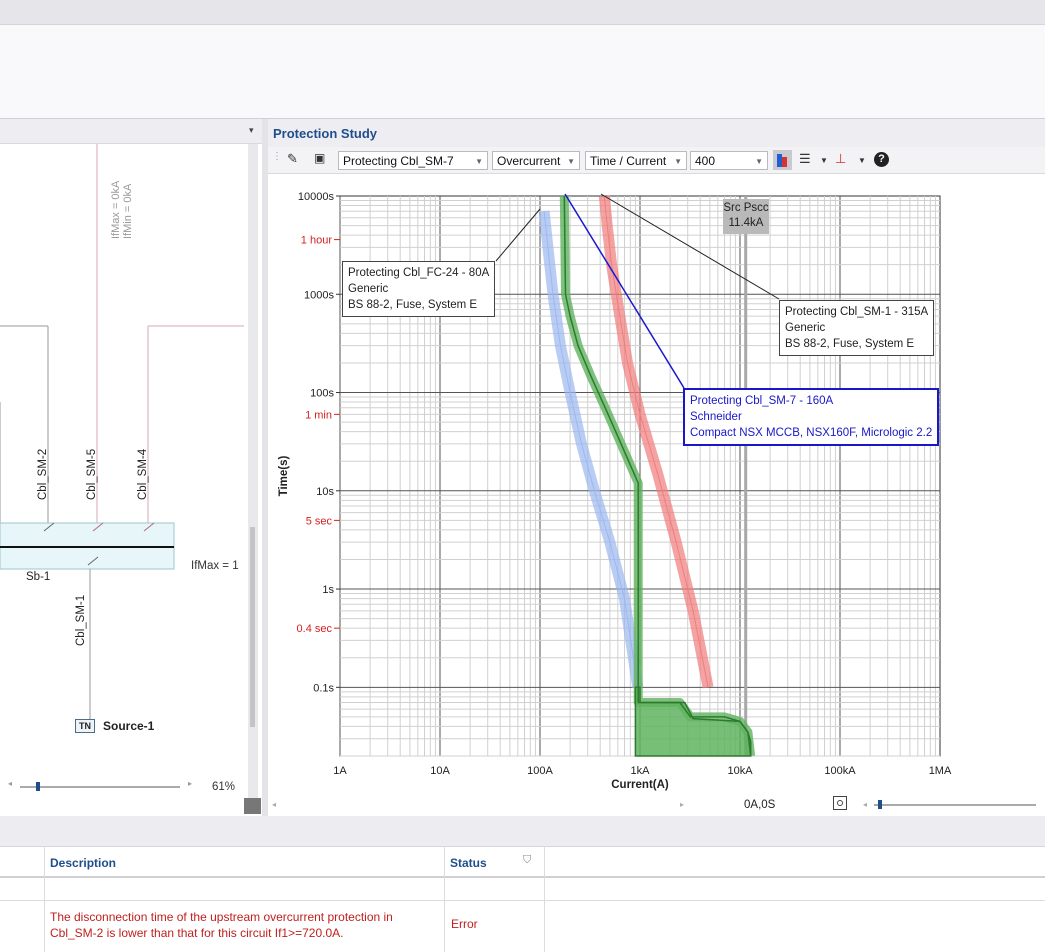 The height and width of the screenshot is (952, 1045). Describe the element at coordinates (656, 133) in the screenshot. I see `protection-study-header` at that location.